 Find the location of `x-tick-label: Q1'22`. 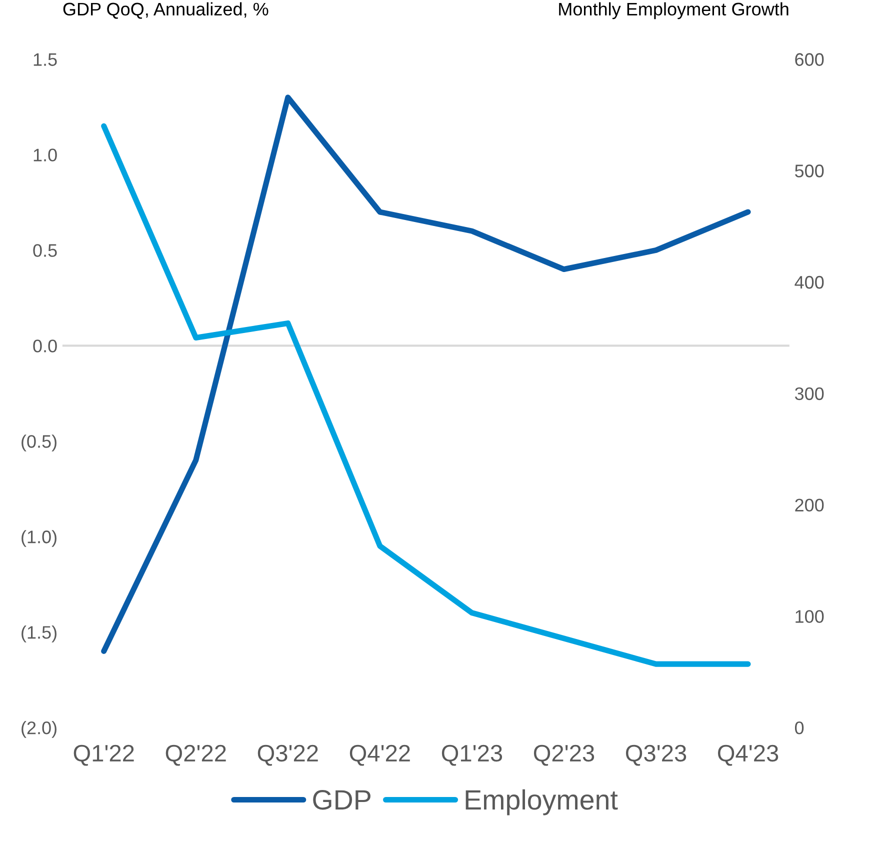

x-tick-label: Q1'22 is located at coordinates (104, 755).